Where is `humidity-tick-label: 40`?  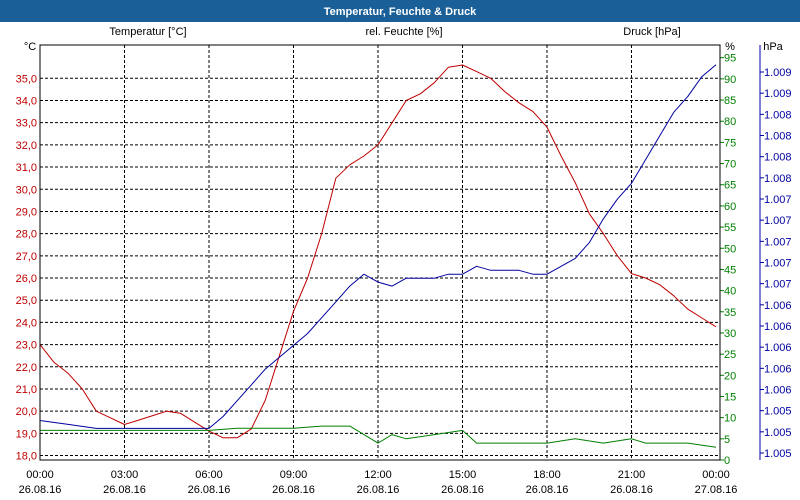 humidity-tick-label: 40 is located at coordinates (730, 292).